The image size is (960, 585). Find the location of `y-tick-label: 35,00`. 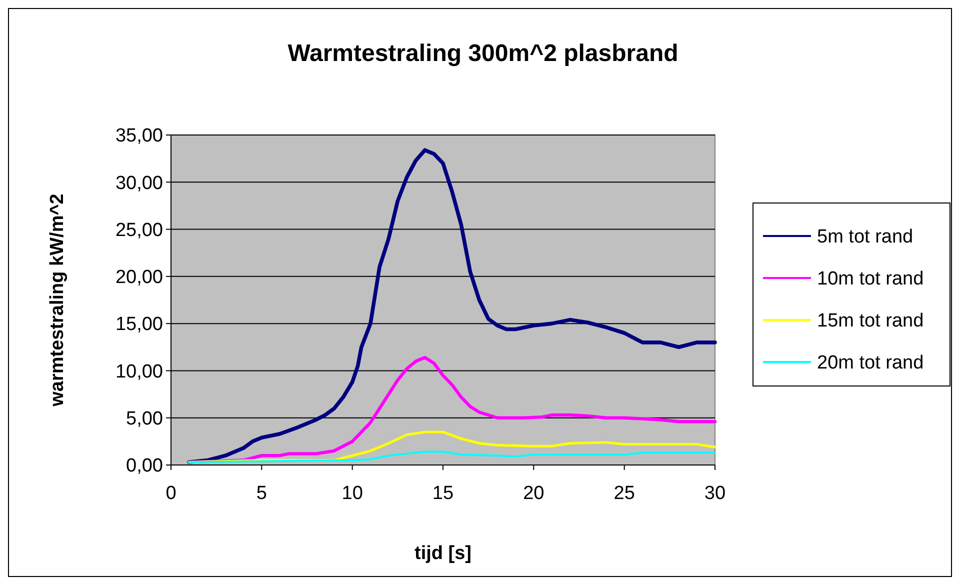

y-tick-label: 35,00 is located at coordinates (139, 136).